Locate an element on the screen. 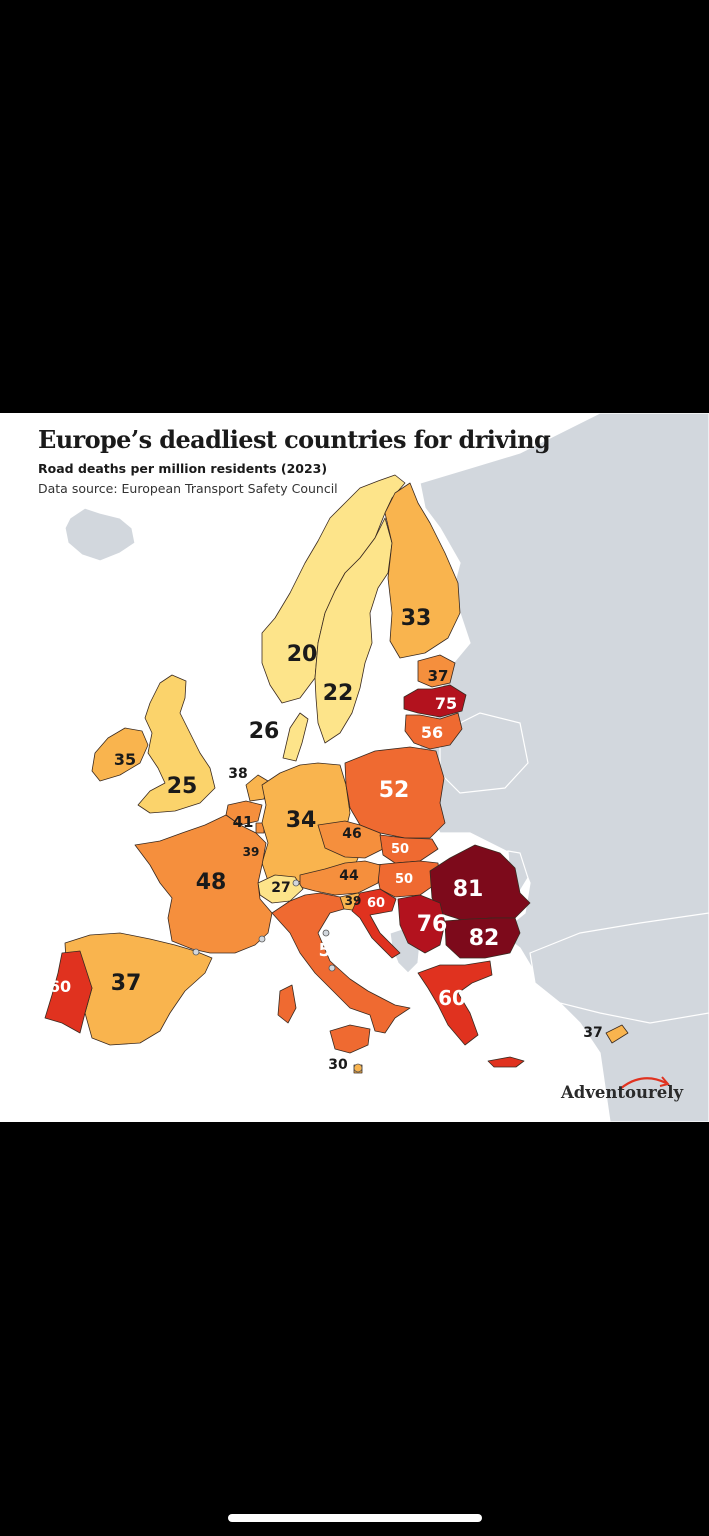  label-hungary: 50 is located at coordinates (404, 879).